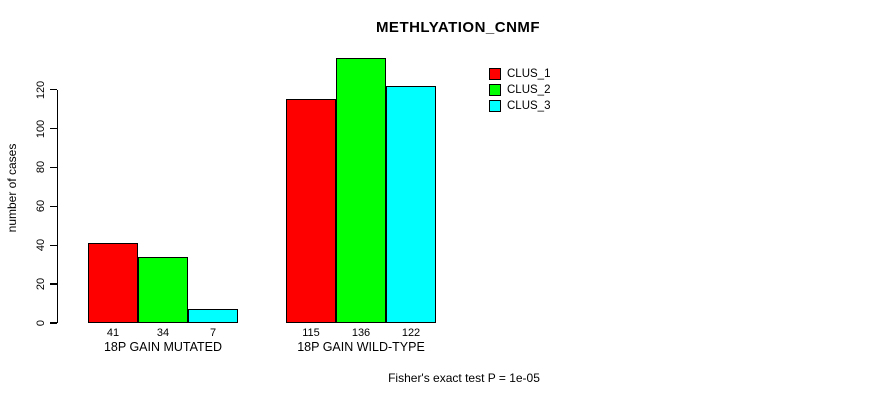 This screenshot has width=890, height=400. What do you see at coordinates (41, 167) in the screenshot?
I see `y-axis-tick-label: 80` at bounding box center [41, 167].